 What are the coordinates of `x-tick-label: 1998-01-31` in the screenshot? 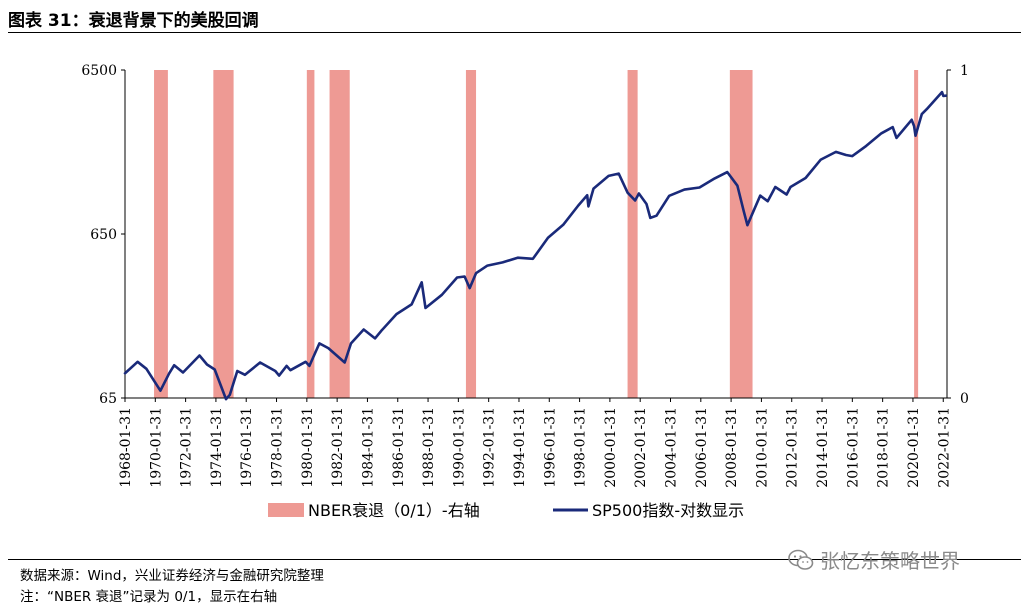 It's located at (581, 447).